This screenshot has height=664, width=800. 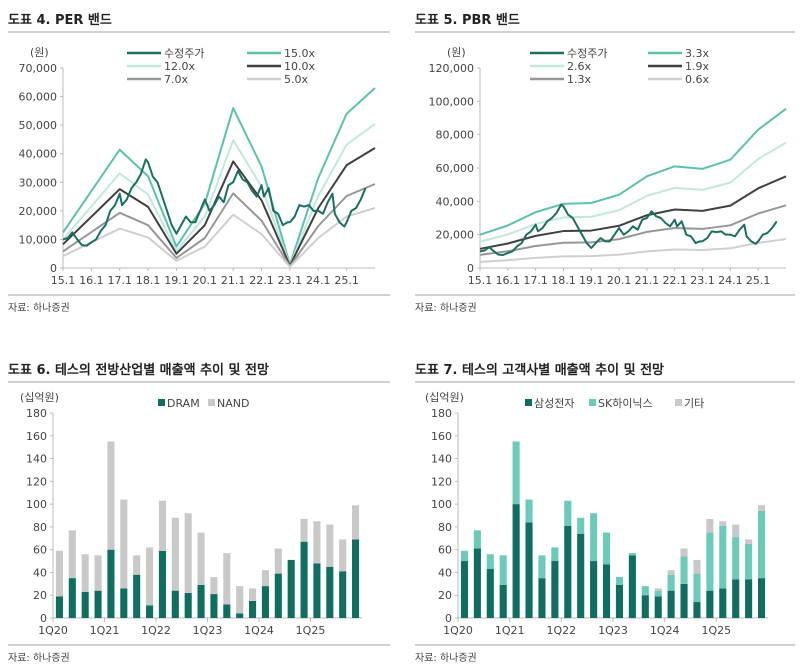 What do you see at coordinates (464, 556) in the screenshot?
I see `bar-SK하이닉스-1Q20` at bounding box center [464, 556].